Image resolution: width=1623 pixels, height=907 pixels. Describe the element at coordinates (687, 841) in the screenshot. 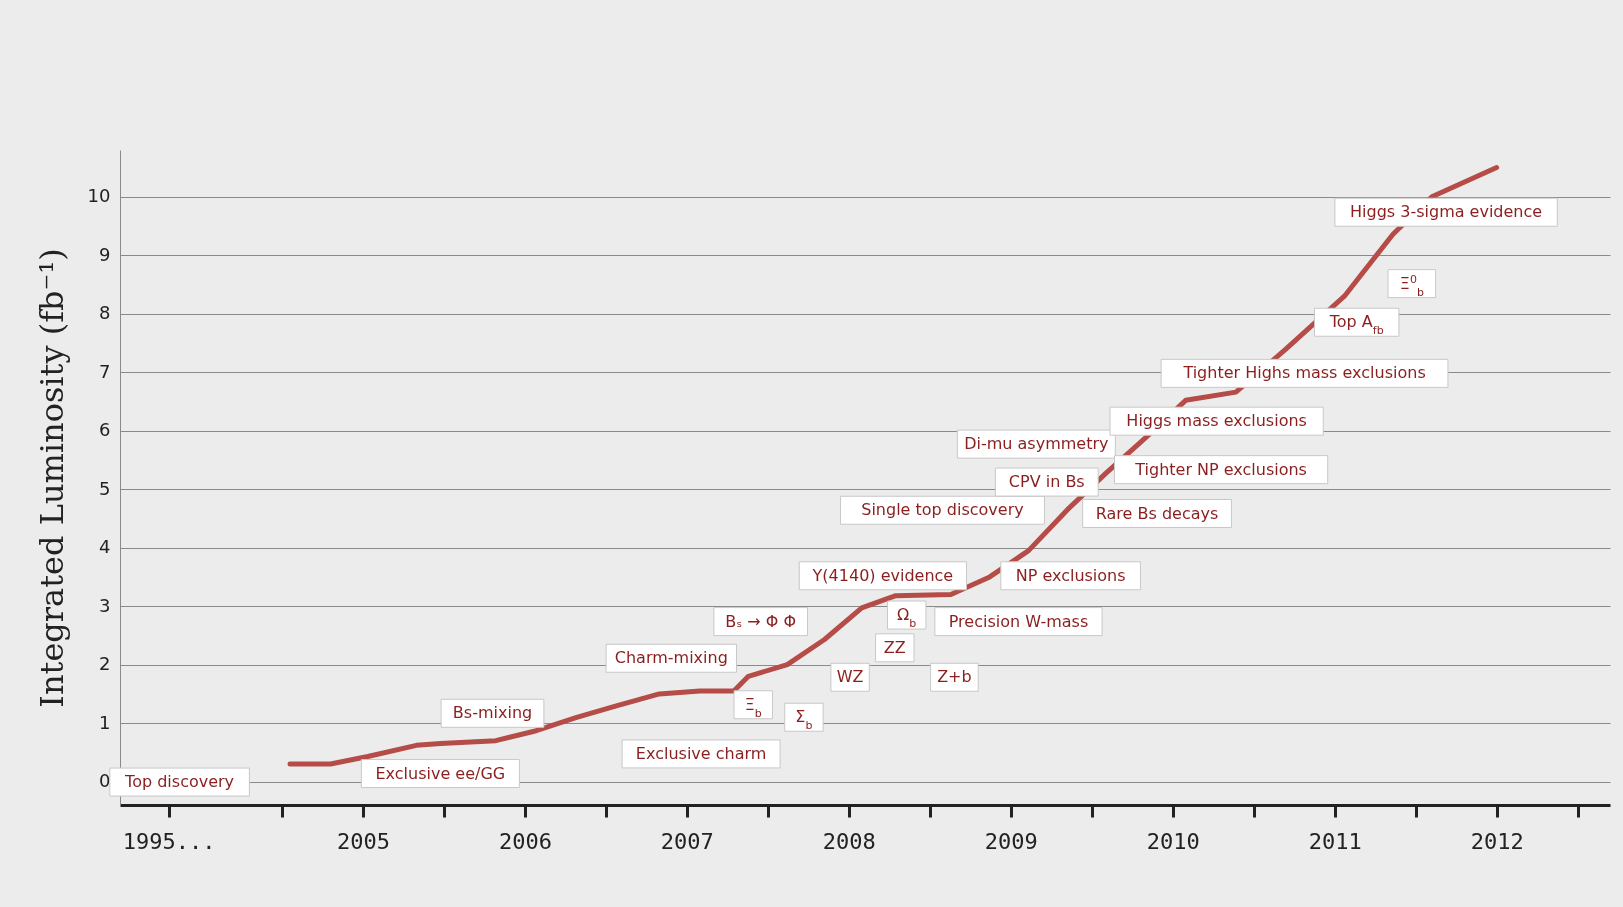

I see `x-tick-label: 2007` at that location.